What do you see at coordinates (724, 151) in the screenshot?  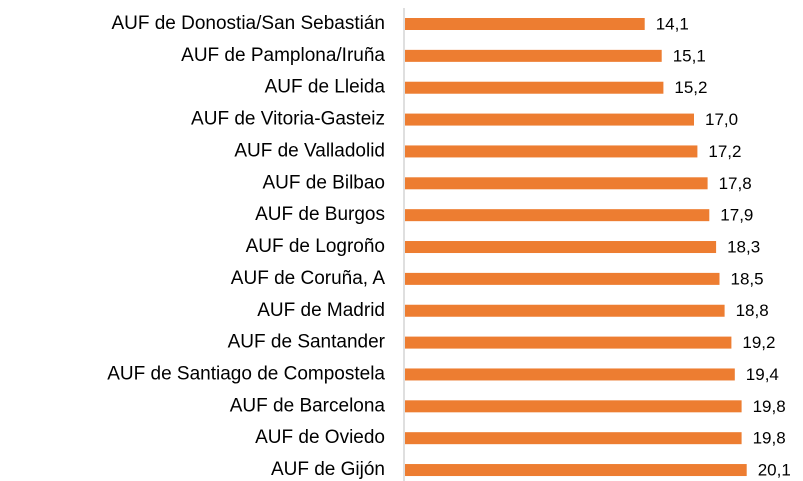 I see `value-label: 17,2` at bounding box center [724, 151].